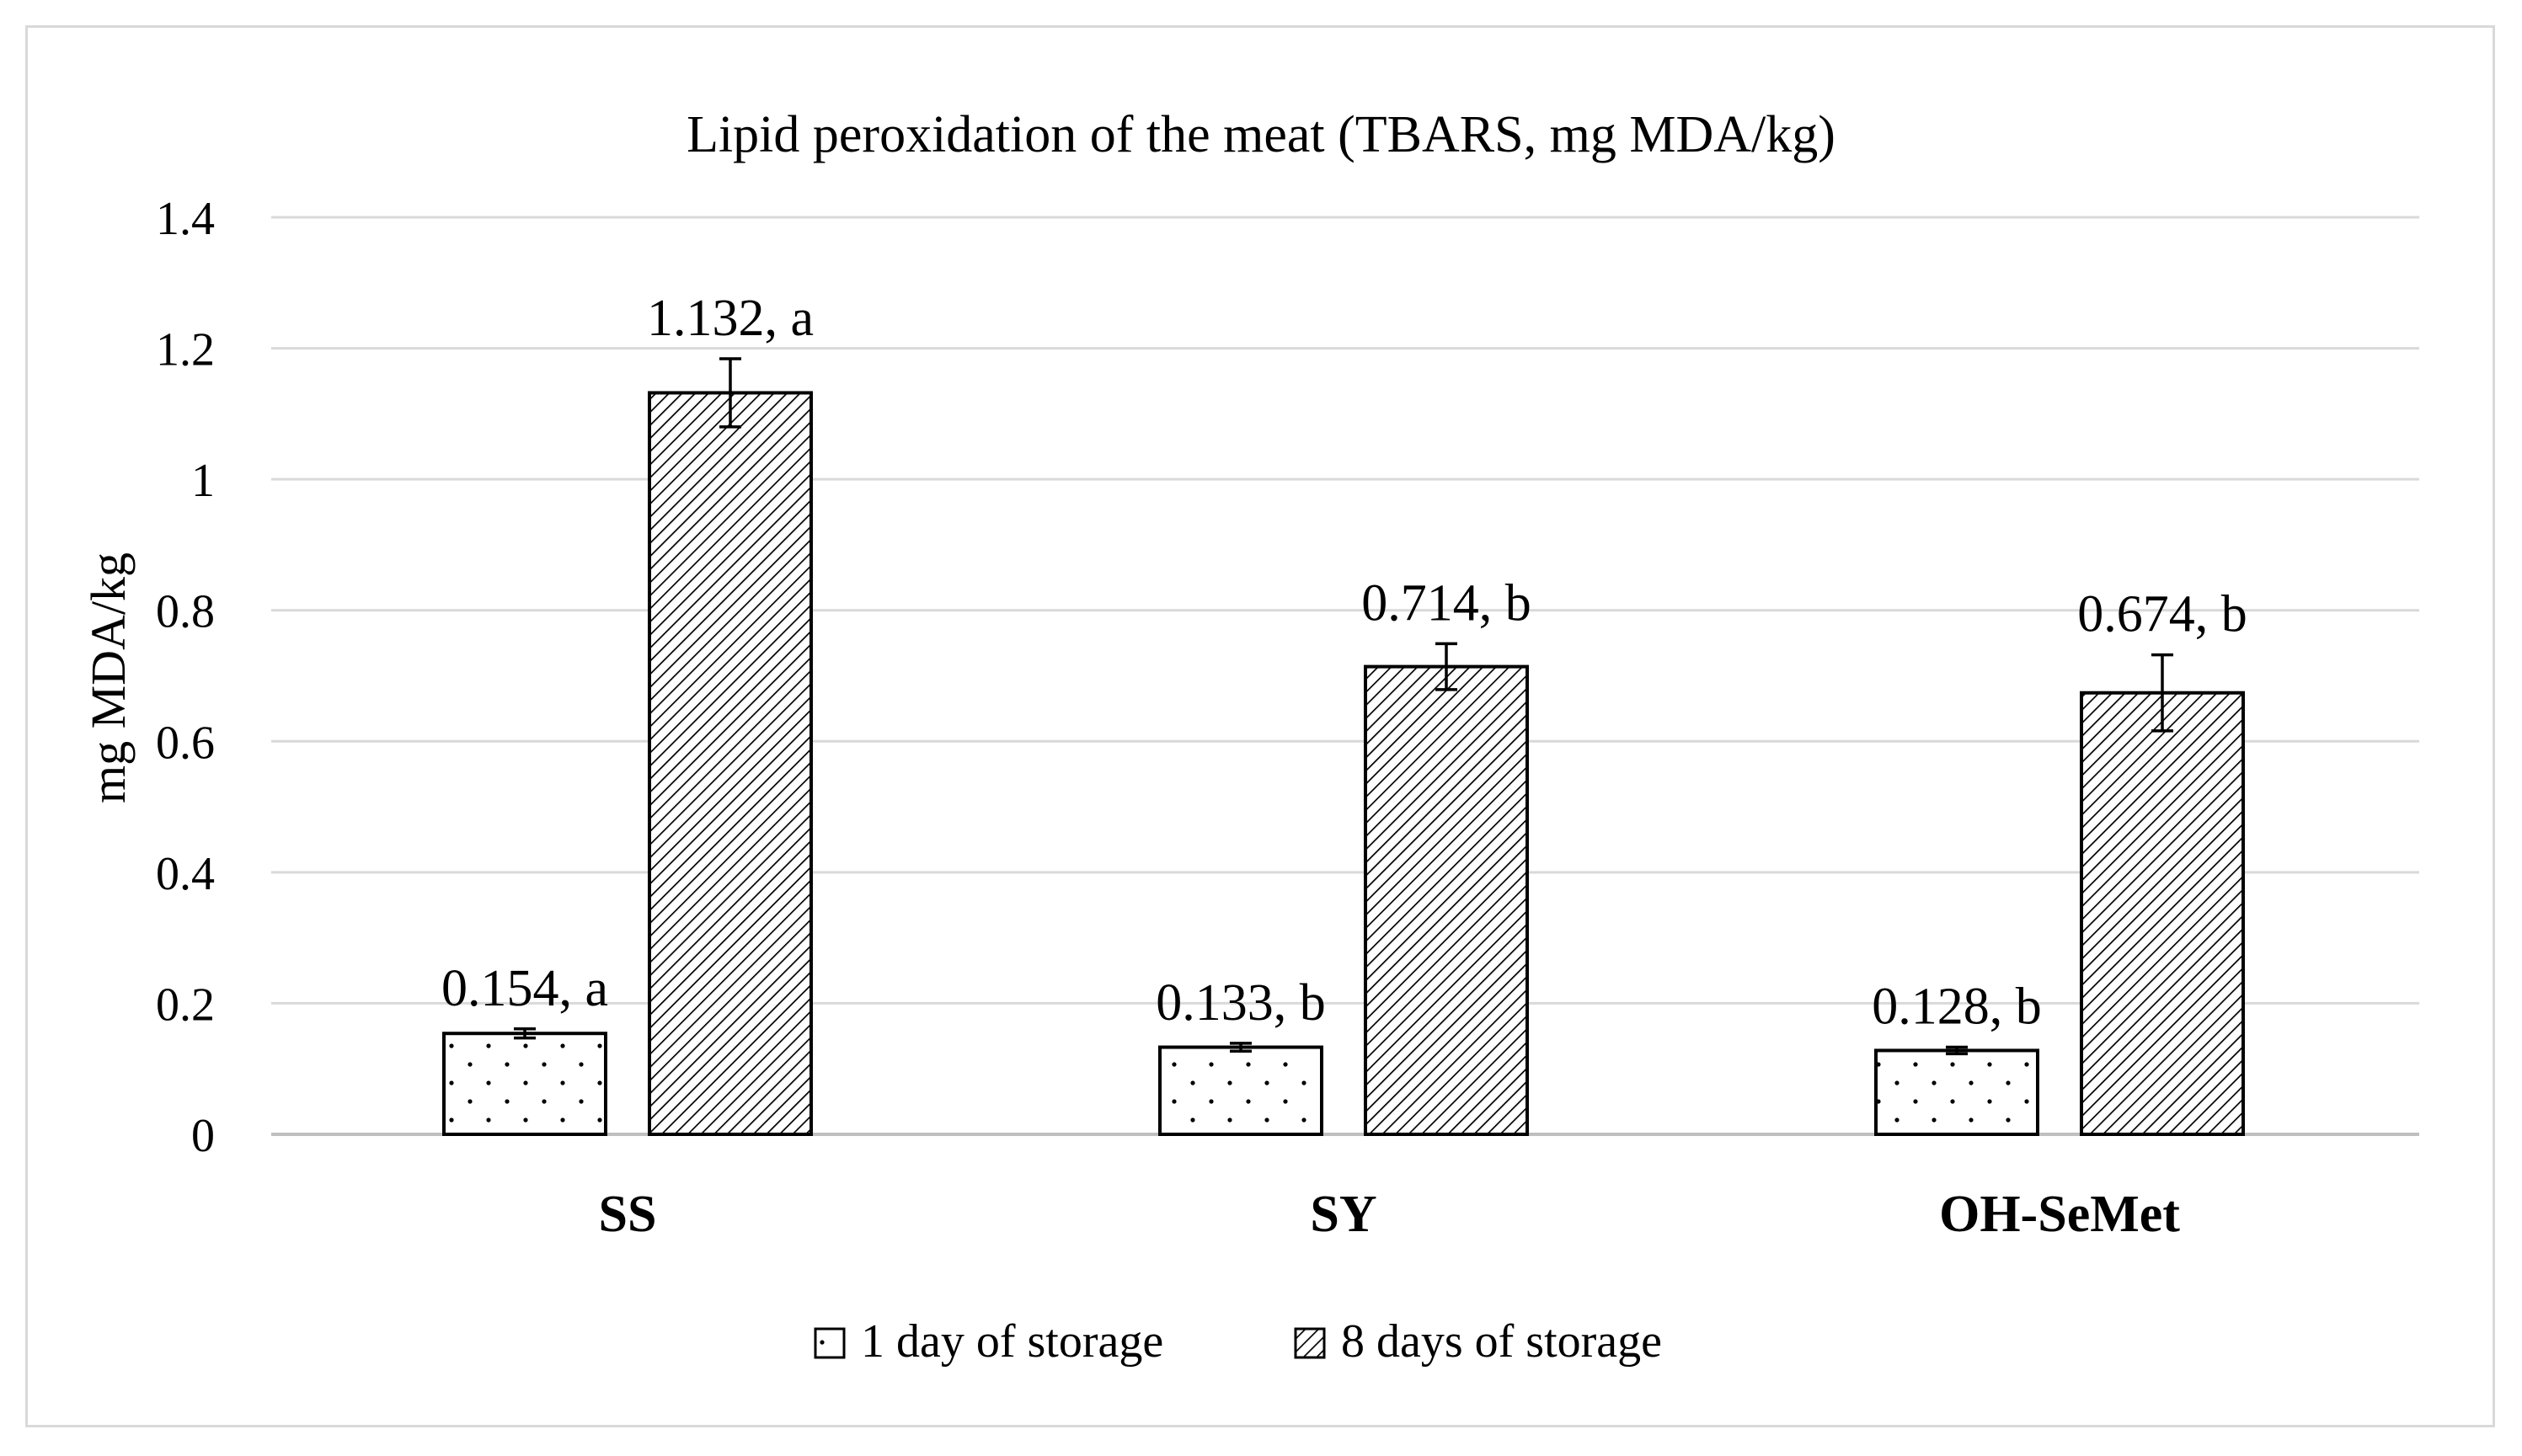  Describe the element at coordinates (1012, 1341) in the screenshot. I see `legend-label-1-day: 1 day of storage` at that location.